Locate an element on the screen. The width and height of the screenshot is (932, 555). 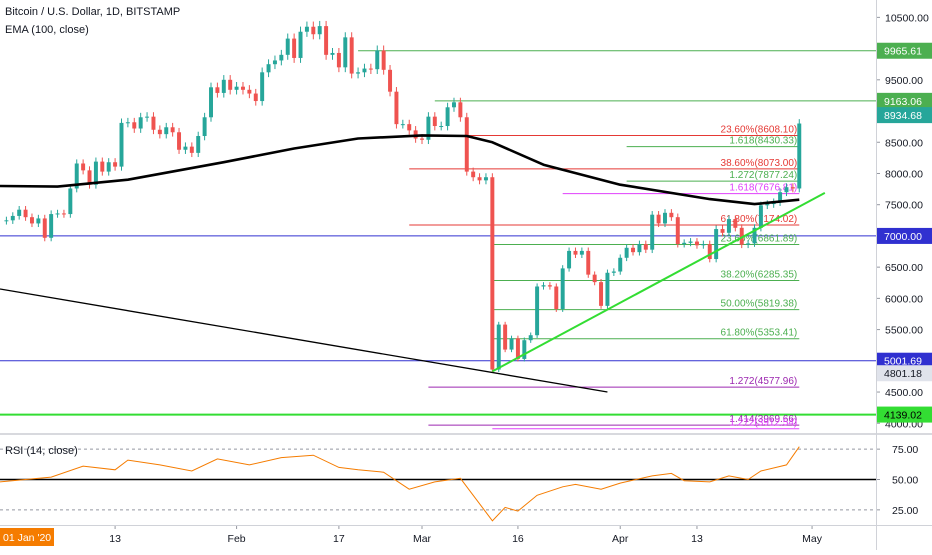
fib-level-label: 61.80%(7174.02) is located at coordinates (759, 219).